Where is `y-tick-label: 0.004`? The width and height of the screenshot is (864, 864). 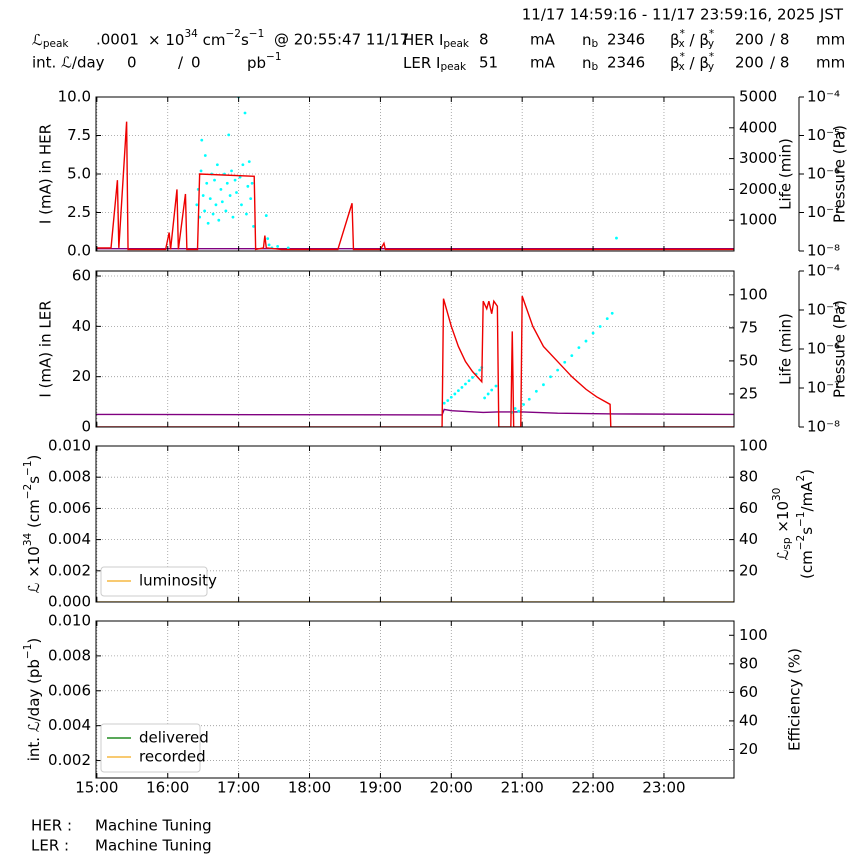
y-tick-label: 0.004 is located at coordinates (69, 539).